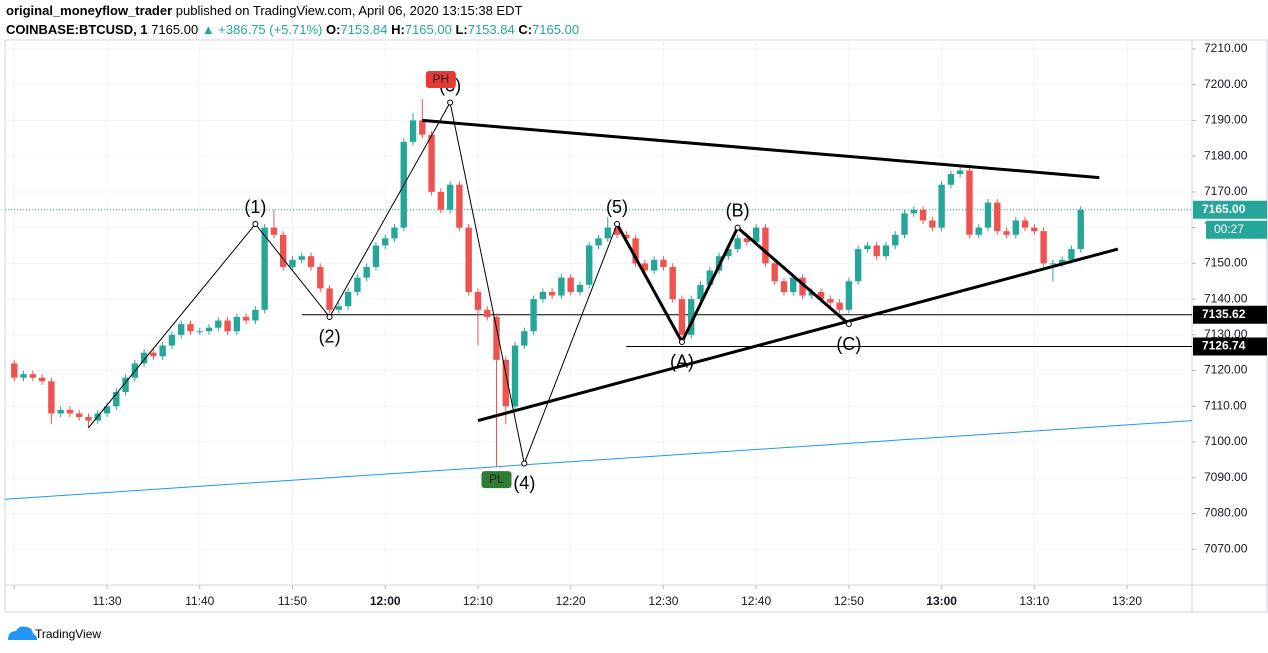  I want to click on x-tick-label: 11:40, so click(199, 601).